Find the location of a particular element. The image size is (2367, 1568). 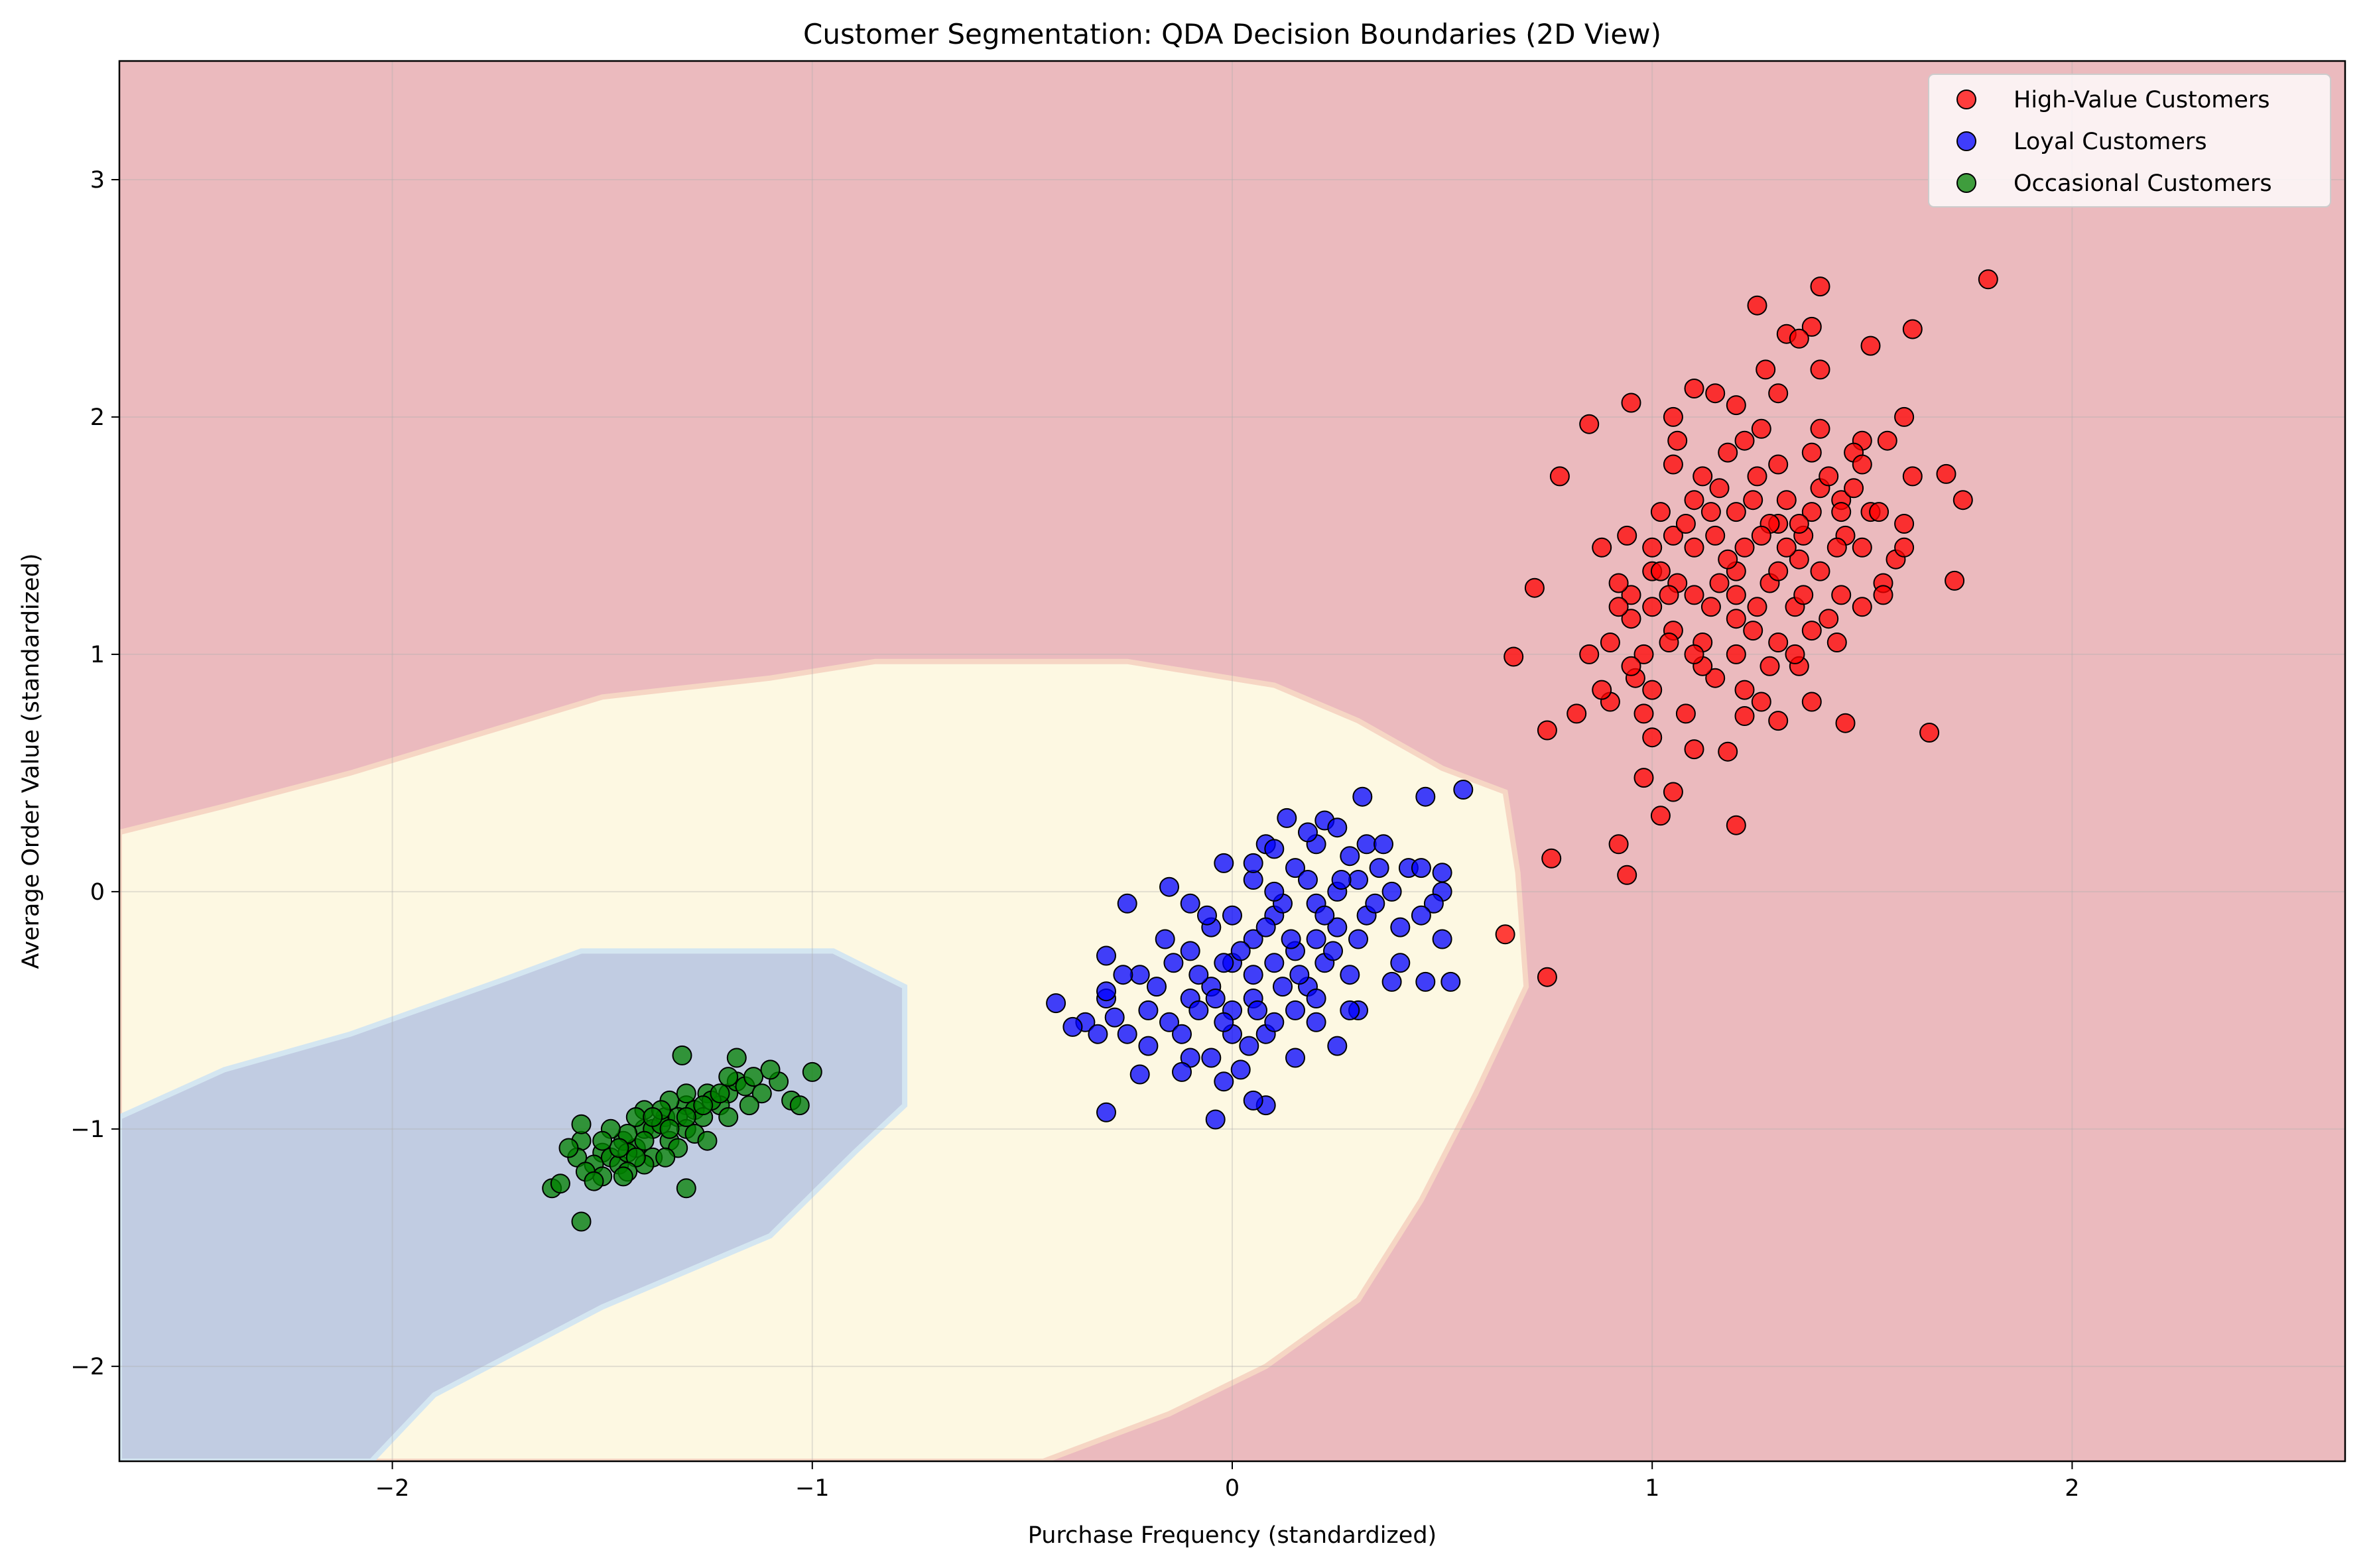

x-tick-label: −2 is located at coordinates (392, 1488).